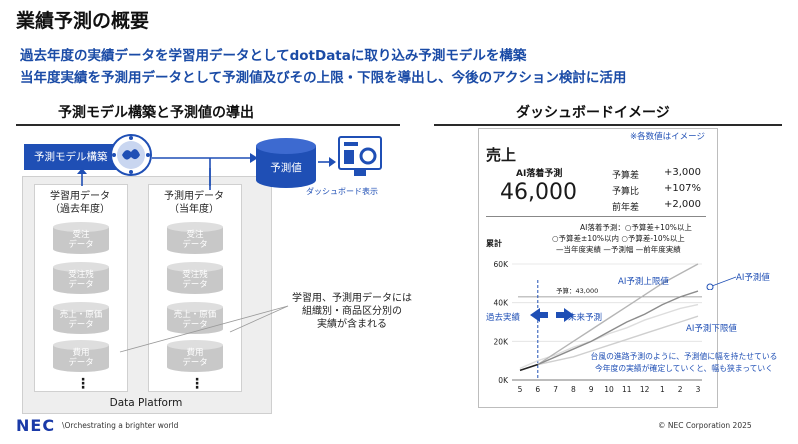 Image resolution: width=798 pixels, height=444 pixels. Describe the element at coordinates (273, 56) in the screenshot. I see `subtitle-line-1: 過去年度の実績データを学習用データとしてdotDataに取り込み予測モデルを構築` at that location.